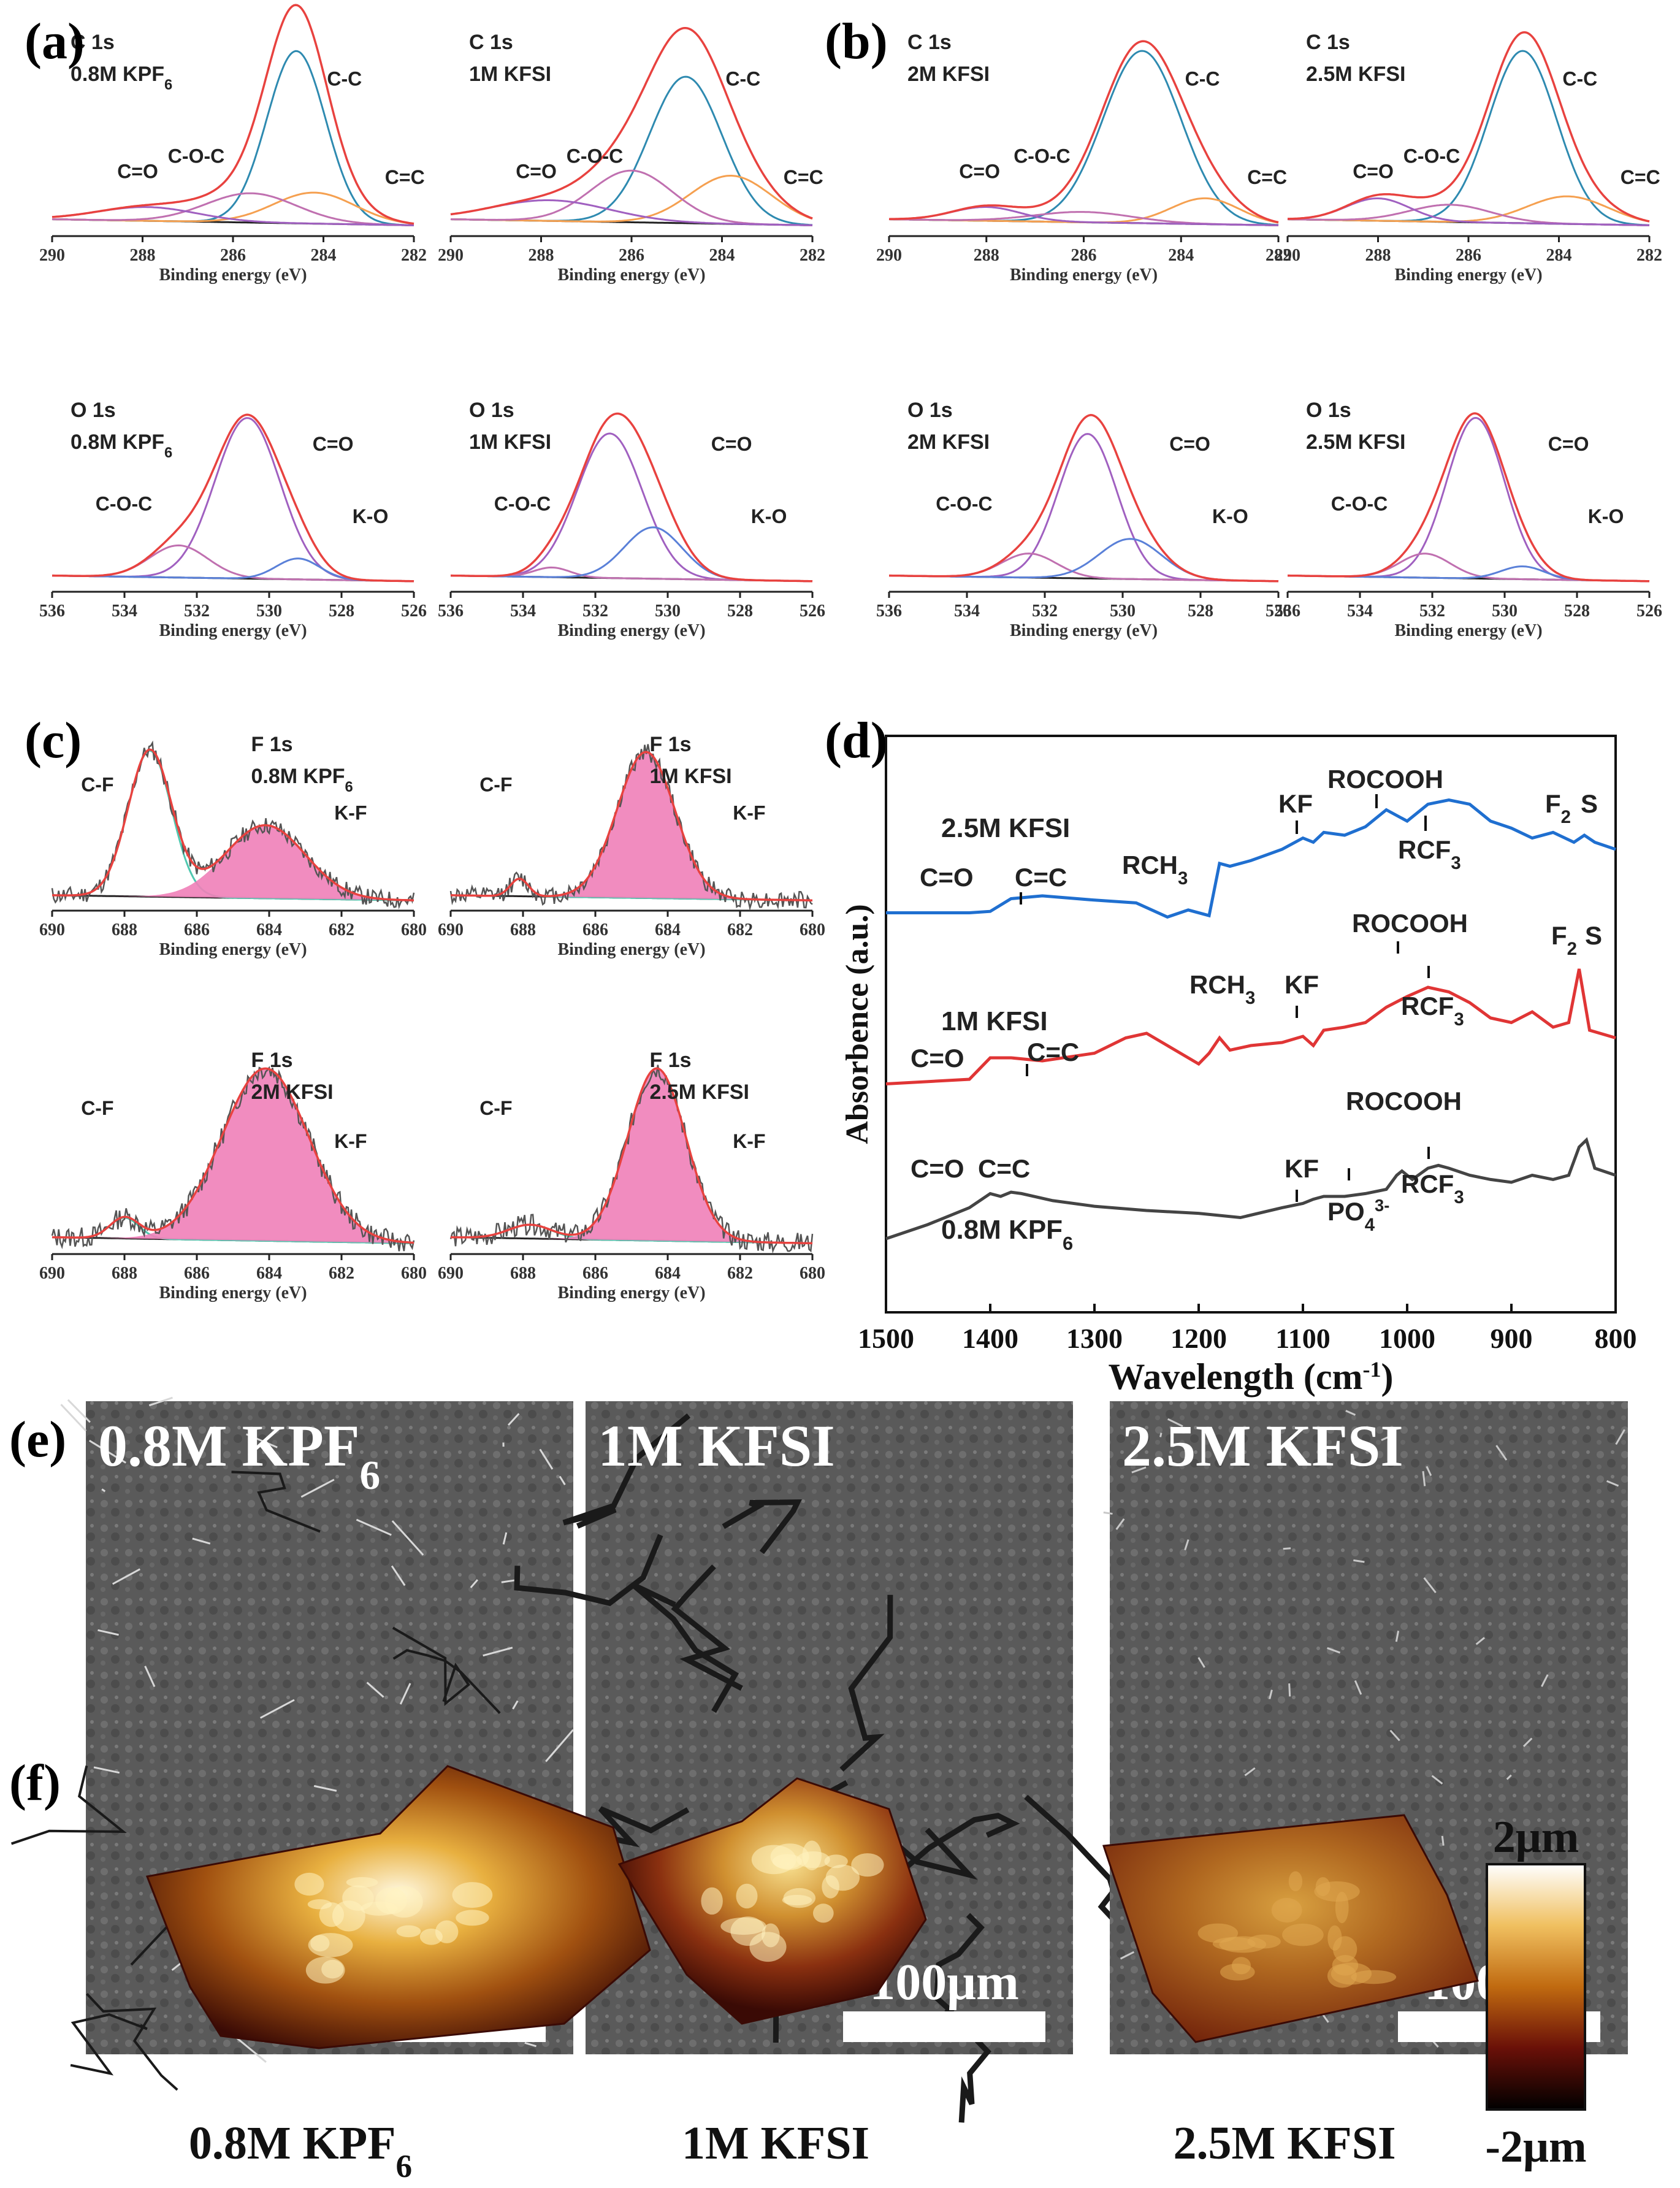 The image size is (1680, 2188). What do you see at coordinates (1536, 1987) in the screenshot?
I see `afm-colorbar` at bounding box center [1536, 1987].